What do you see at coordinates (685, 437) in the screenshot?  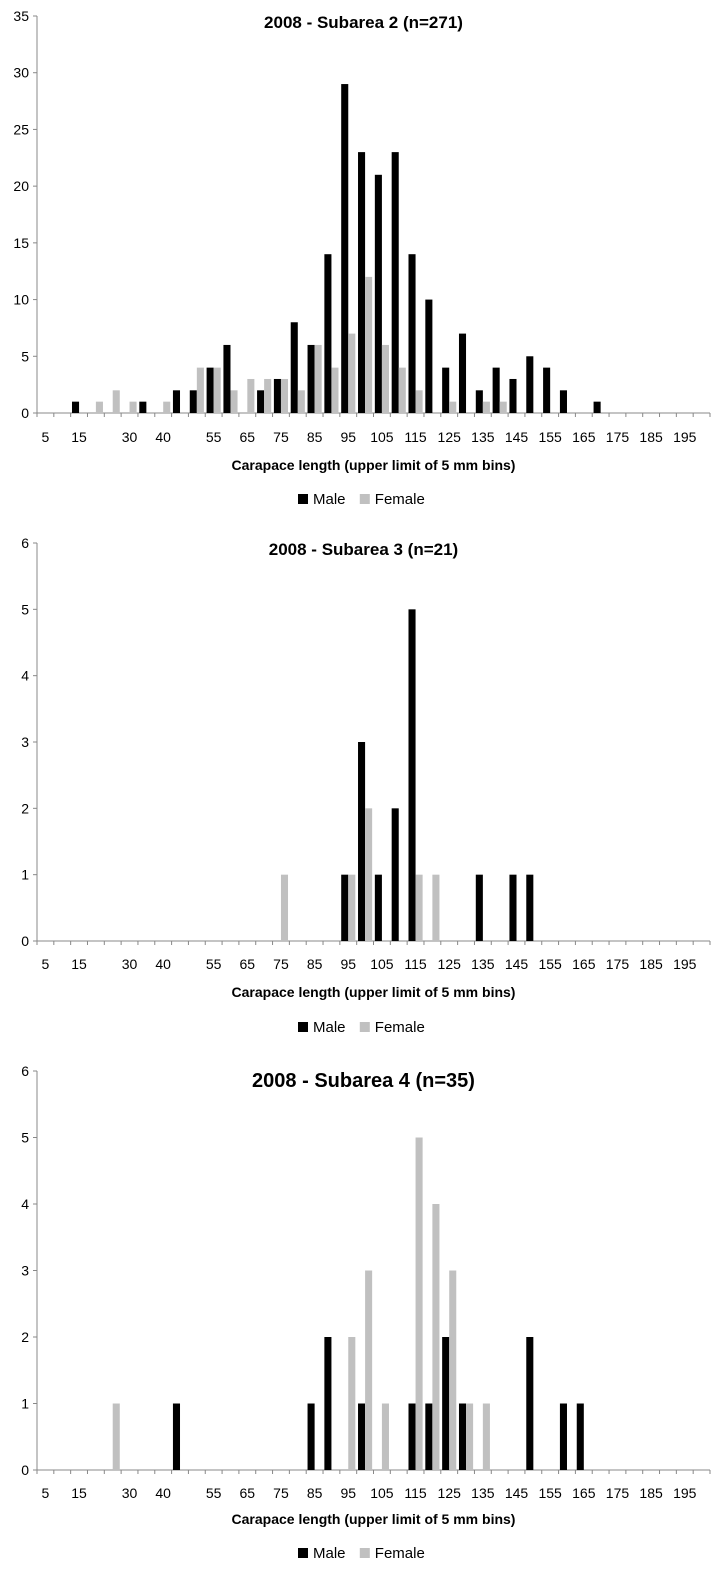 I see `x-tick-label: 195` at bounding box center [685, 437].